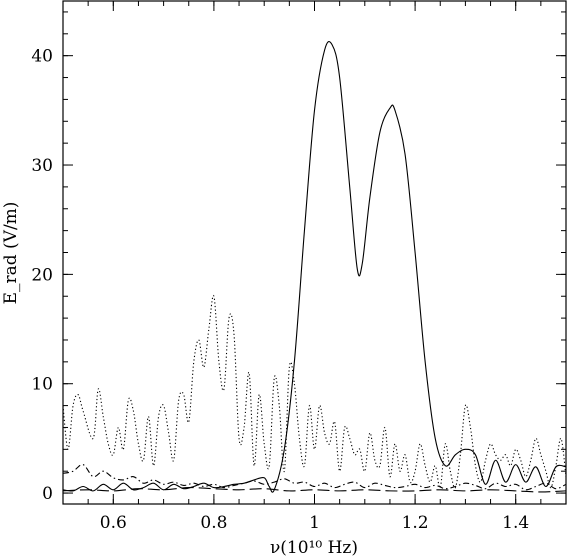 This screenshot has height=559, width=568. I want to click on x-tick-label: 1.2, so click(415, 523).